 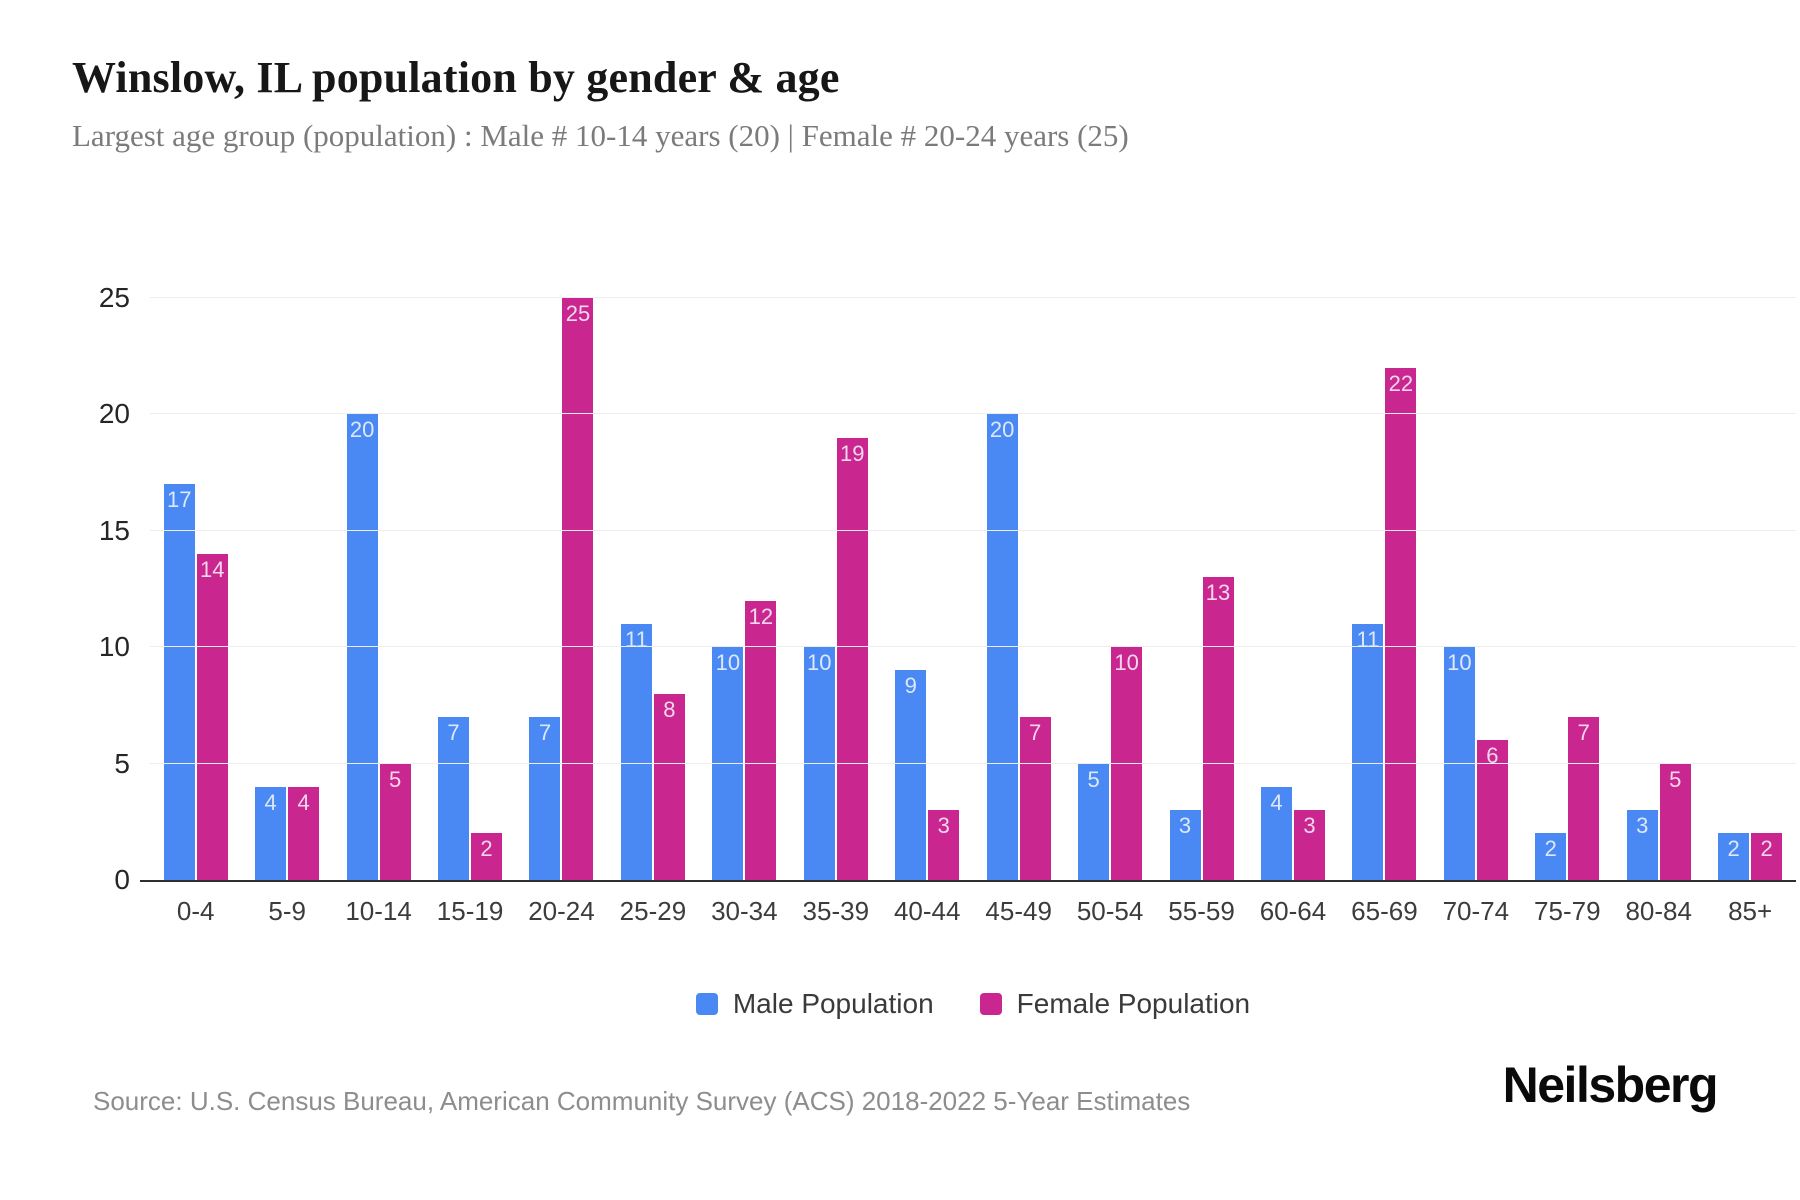 I want to click on x-tick-label: 70-74, so click(x=1476, y=911).